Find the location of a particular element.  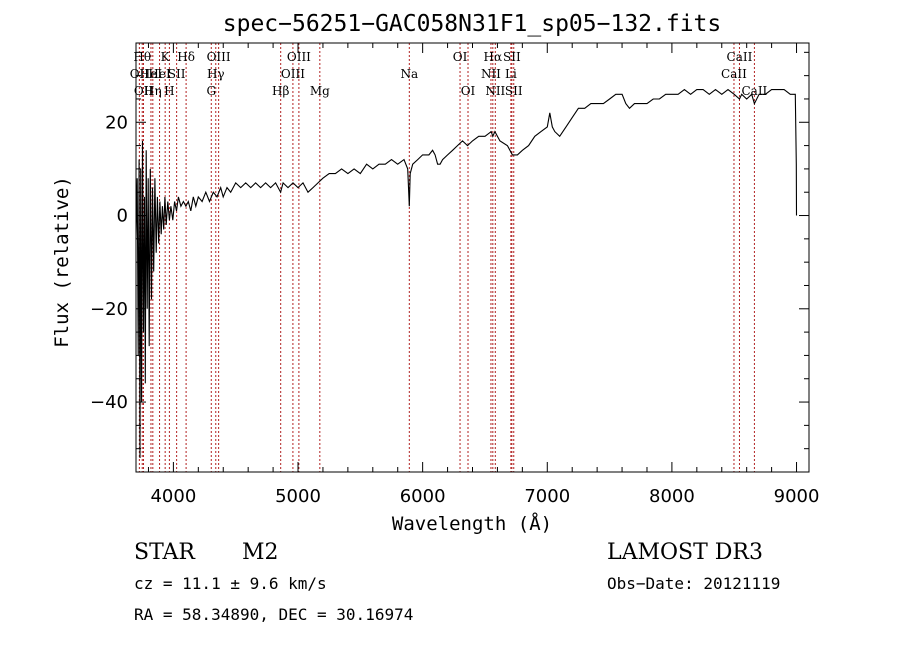

reference-line-label-10: G is located at coordinates (211, 91).